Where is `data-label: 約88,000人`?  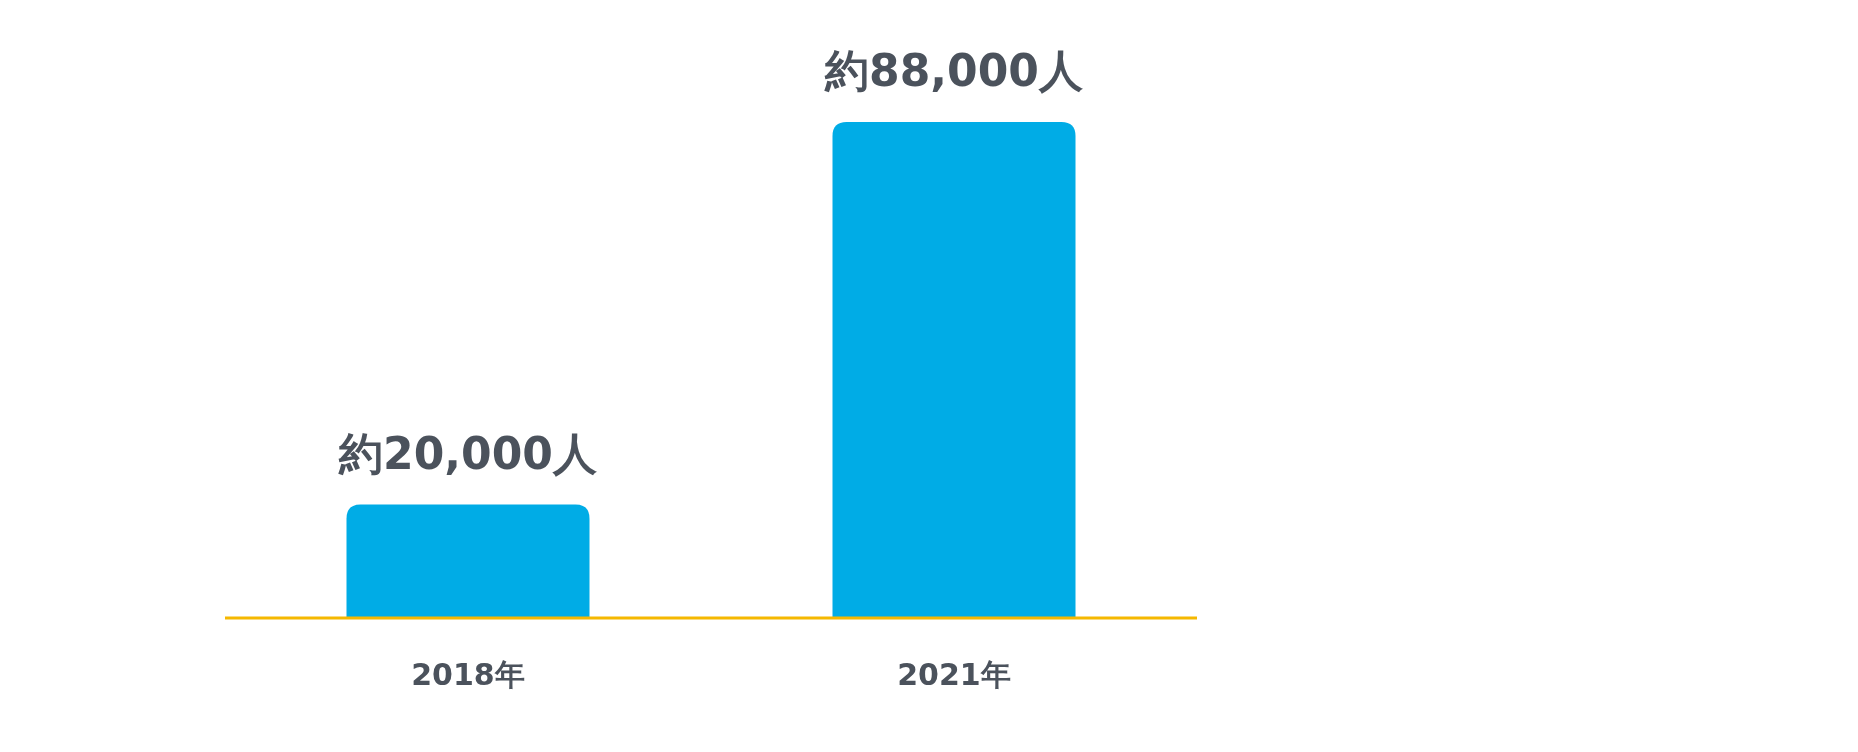 data-label: 約88,000人 is located at coordinates (953, 70).